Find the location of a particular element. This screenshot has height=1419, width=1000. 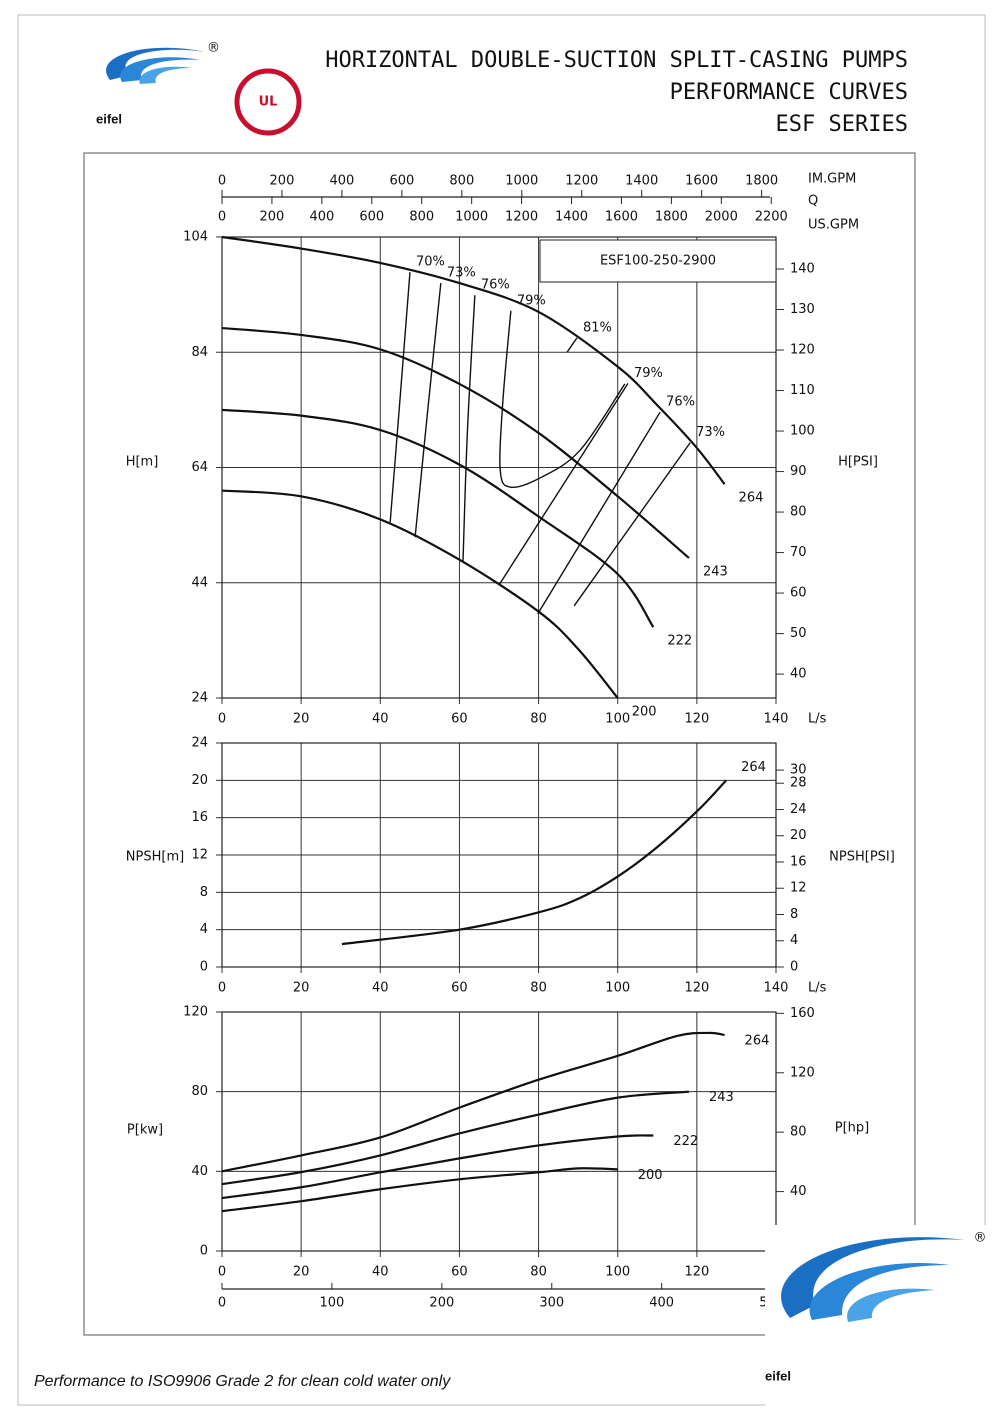

y2-tick-label: 40 is located at coordinates (798, 1191).